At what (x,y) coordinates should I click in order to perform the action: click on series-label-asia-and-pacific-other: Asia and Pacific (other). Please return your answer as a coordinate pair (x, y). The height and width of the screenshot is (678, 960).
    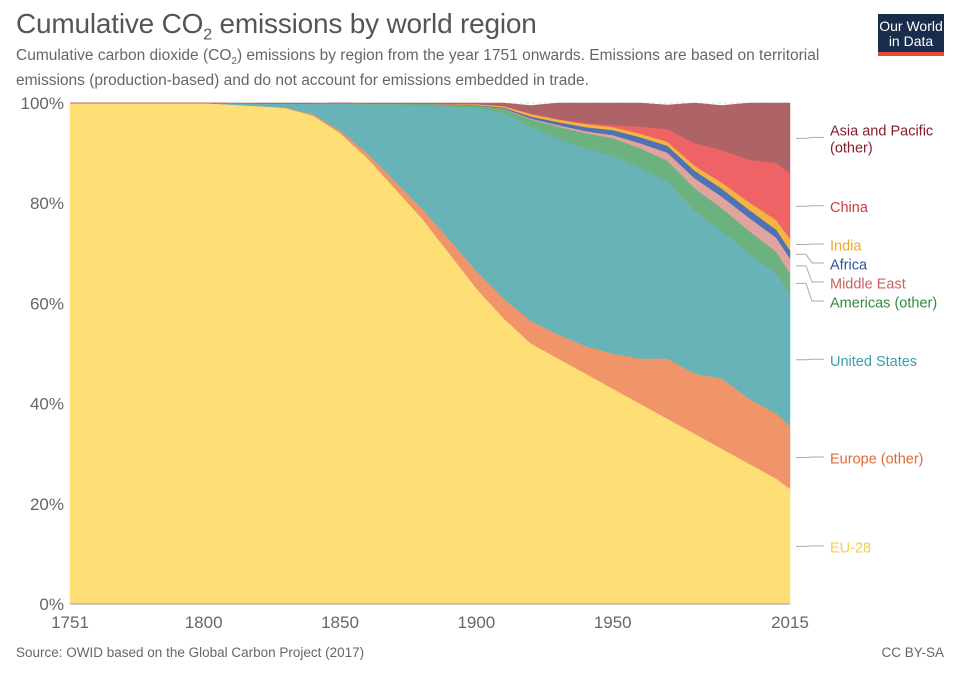
    Looking at the image, I should click on (881, 139).